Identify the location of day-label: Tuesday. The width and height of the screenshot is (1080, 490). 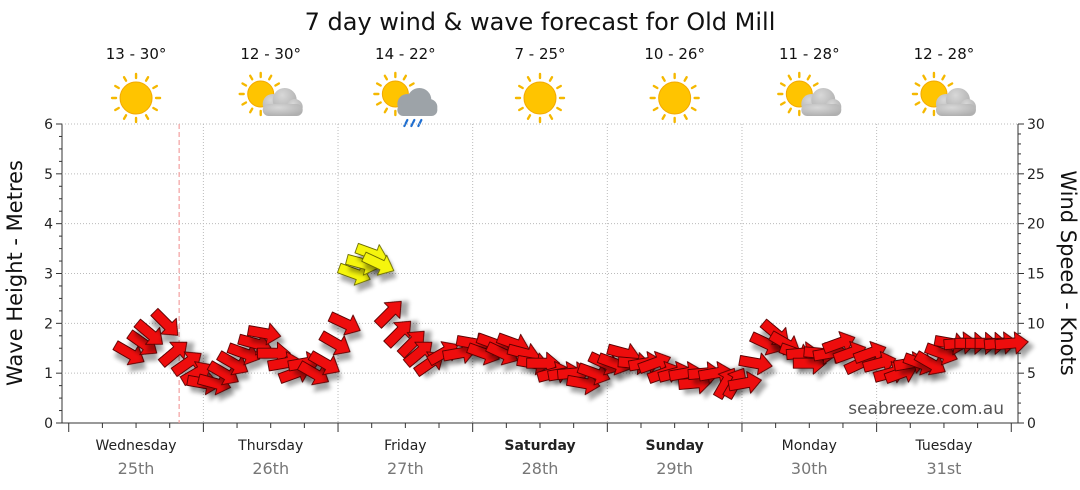
(943, 446).